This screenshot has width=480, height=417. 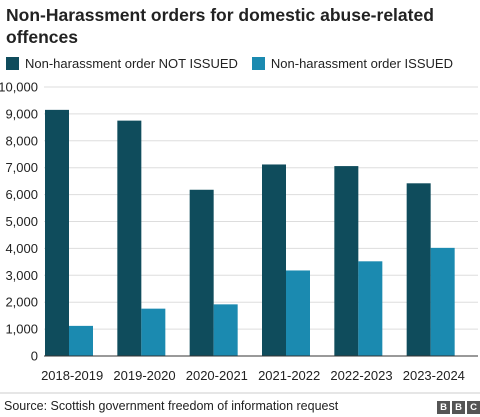 I want to click on logo-letter-c: C, so click(x=473, y=407).